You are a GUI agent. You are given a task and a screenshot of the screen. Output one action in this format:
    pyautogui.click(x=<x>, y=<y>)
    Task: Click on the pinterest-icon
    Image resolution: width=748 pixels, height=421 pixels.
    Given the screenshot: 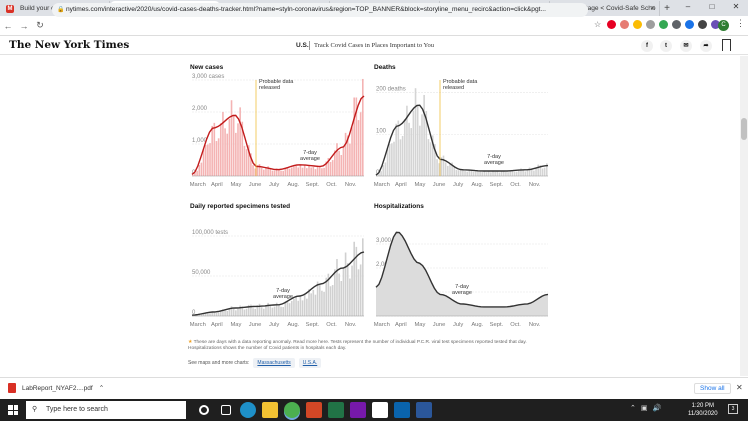 What is the action you would take?
    pyautogui.click(x=611, y=24)
    